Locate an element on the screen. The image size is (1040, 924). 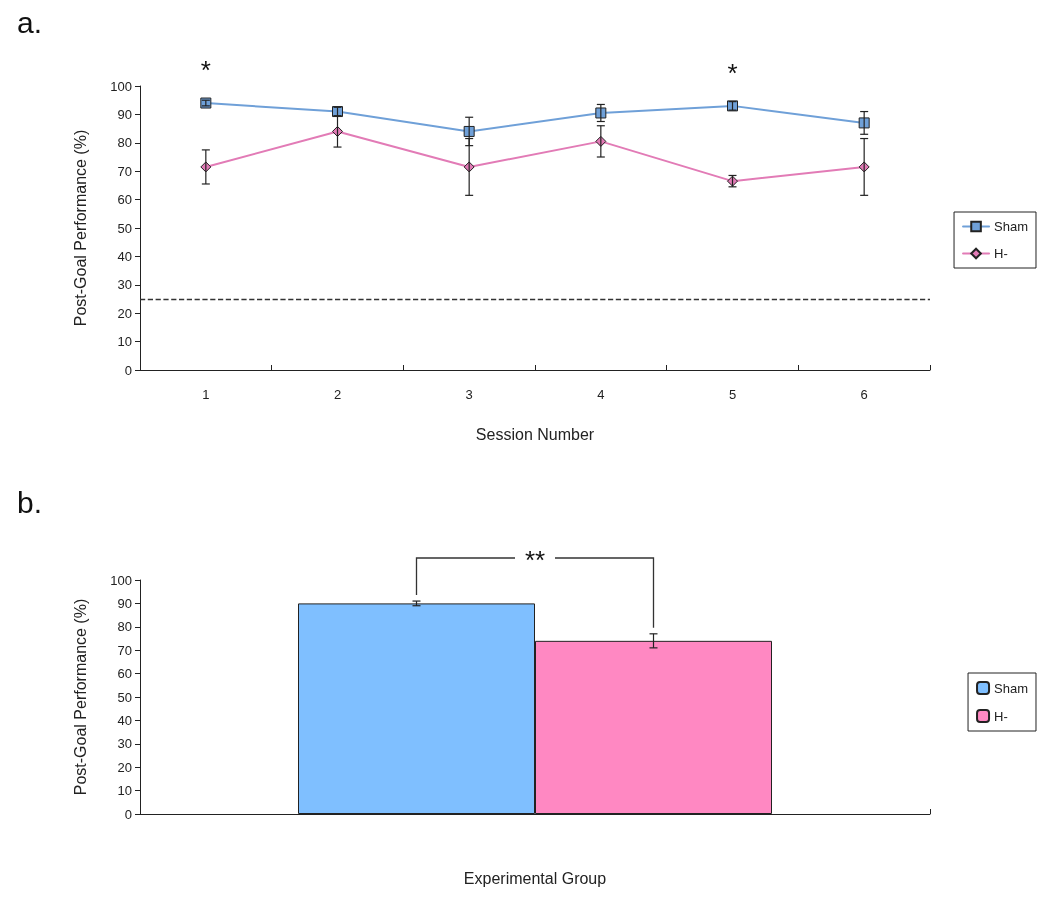
x-tick-label: 5 is located at coordinates (732, 394).